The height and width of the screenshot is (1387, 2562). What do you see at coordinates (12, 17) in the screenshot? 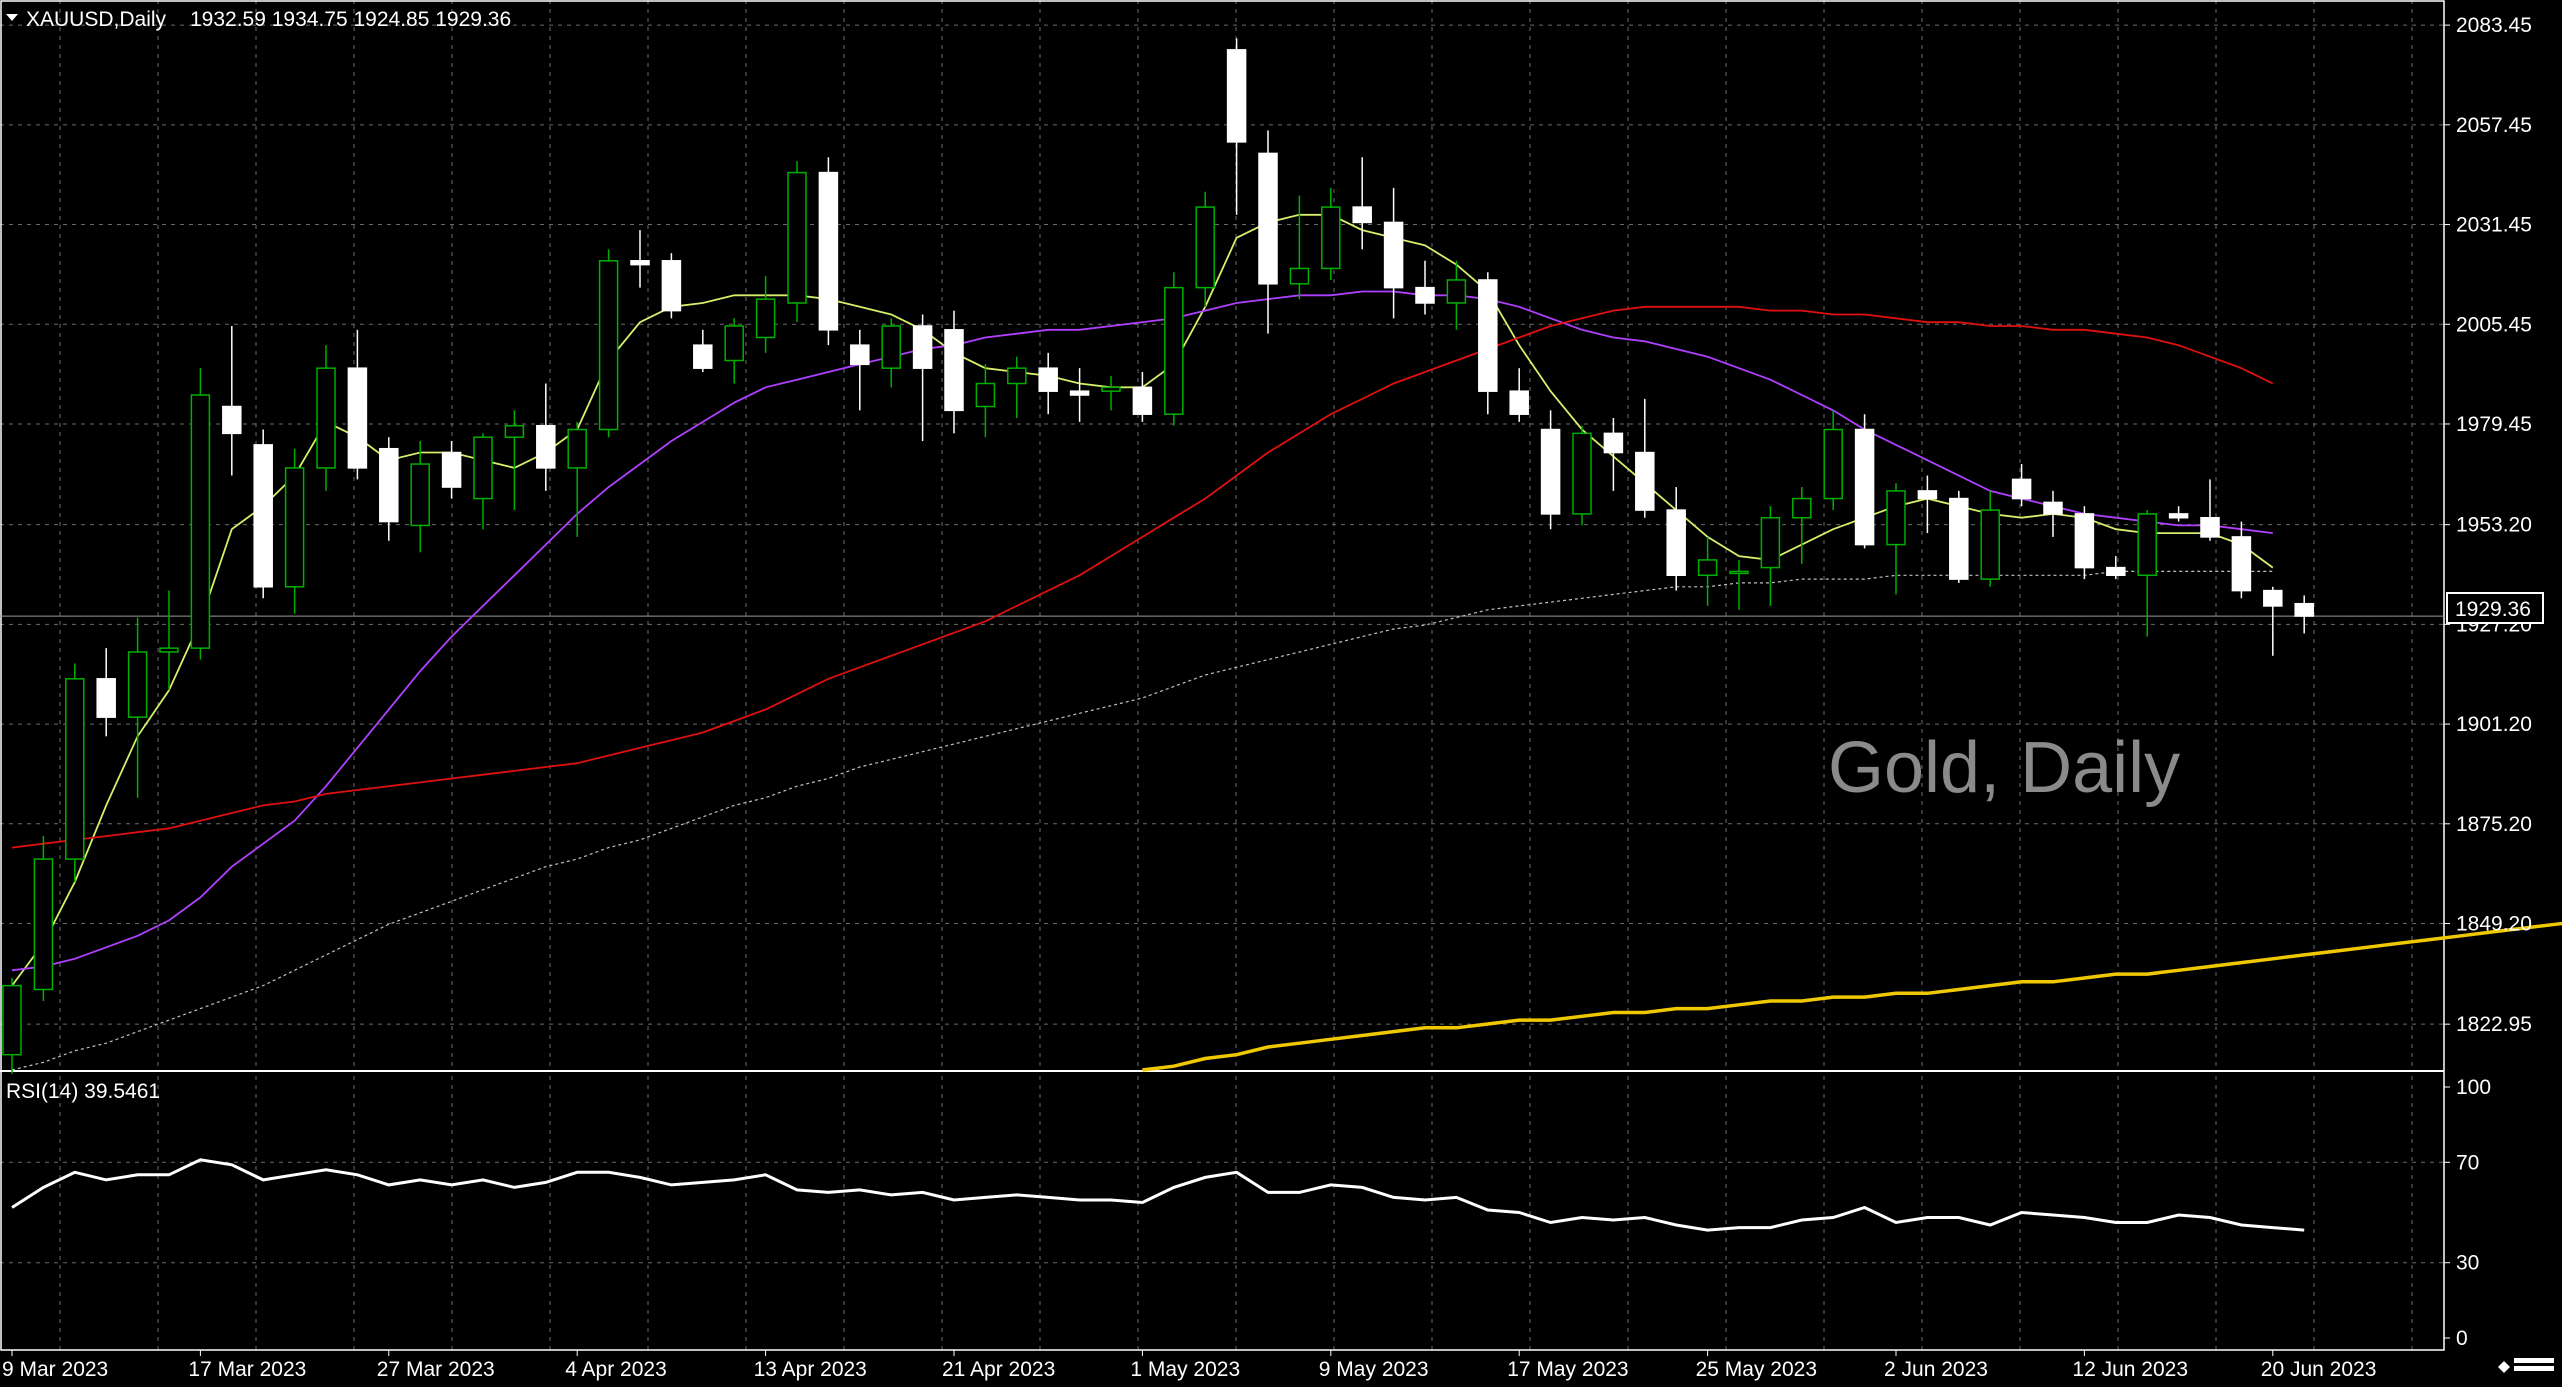
I see `dropdown-triangle-icon` at bounding box center [12, 17].